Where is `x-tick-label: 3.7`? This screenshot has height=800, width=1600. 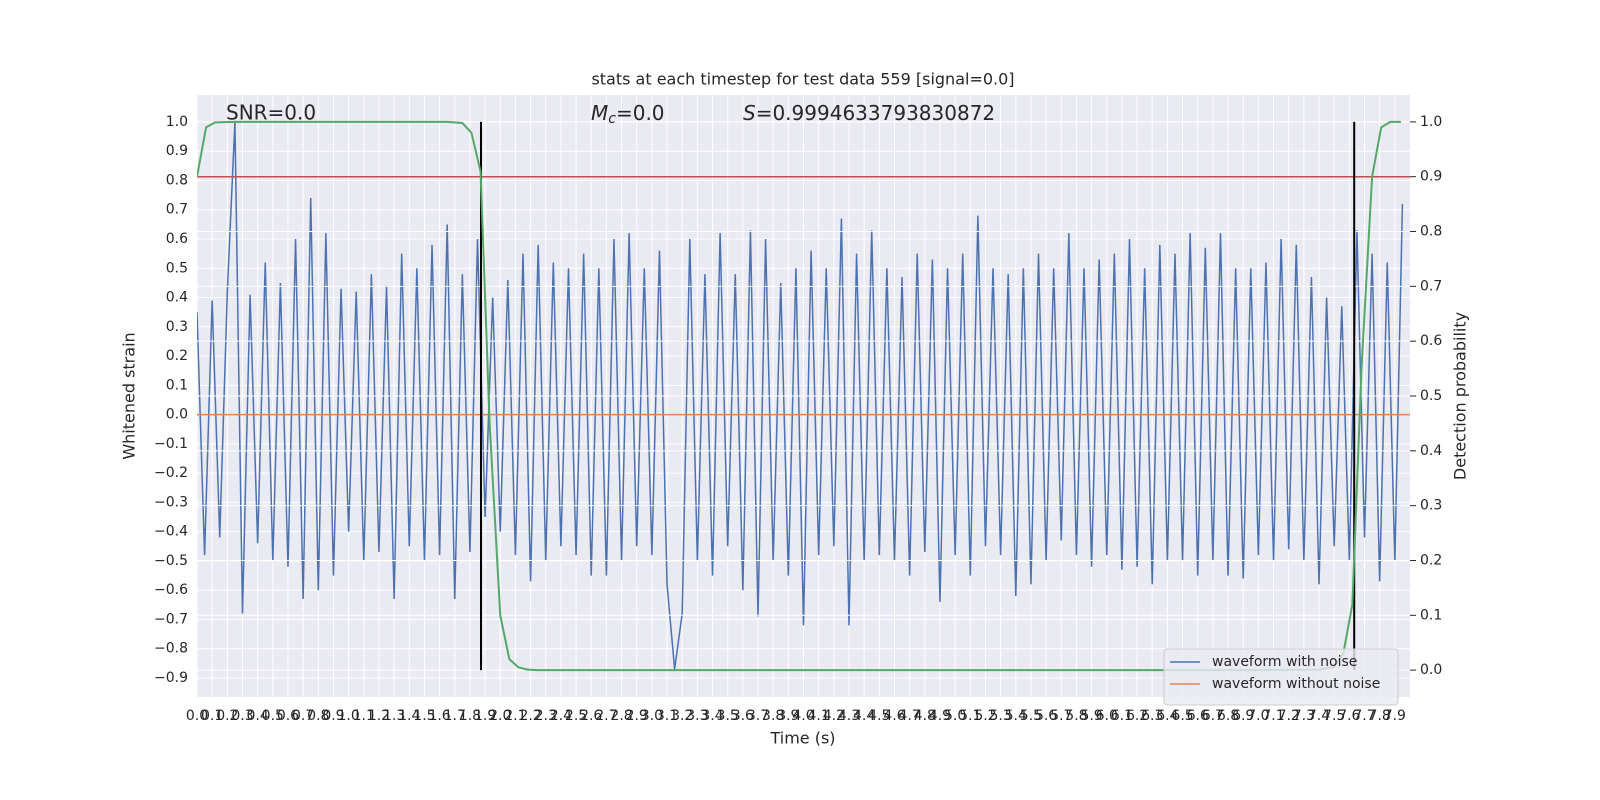 x-tick-label: 3.7 is located at coordinates (758, 716).